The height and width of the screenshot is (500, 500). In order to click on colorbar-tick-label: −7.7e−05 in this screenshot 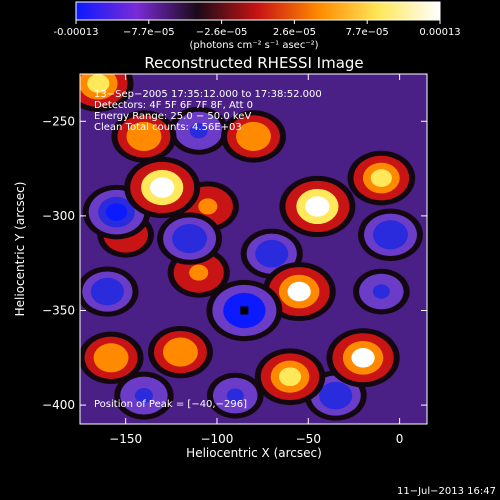, I will do `click(149, 32)`.